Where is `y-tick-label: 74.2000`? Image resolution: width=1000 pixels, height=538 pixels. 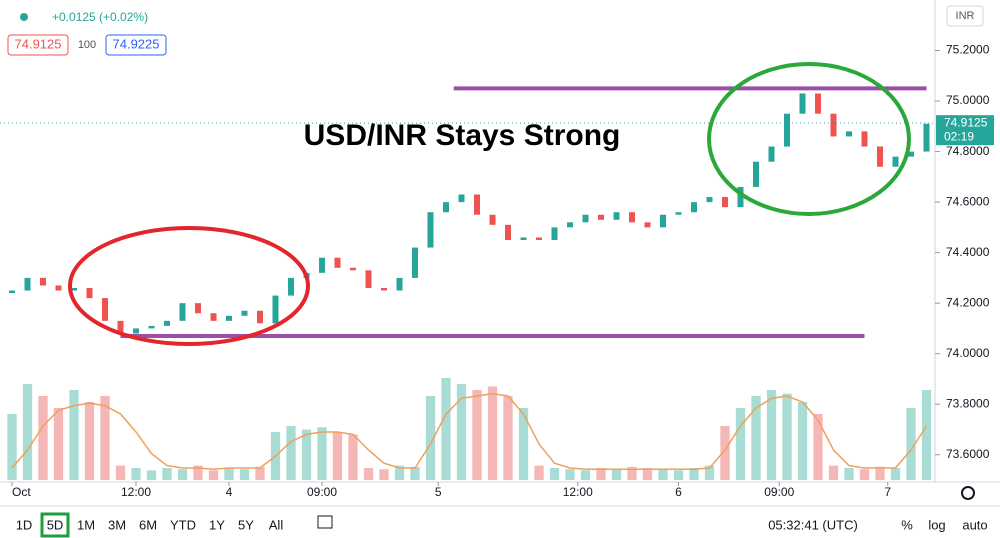
y-tick-label: 74.2000 is located at coordinates (968, 302).